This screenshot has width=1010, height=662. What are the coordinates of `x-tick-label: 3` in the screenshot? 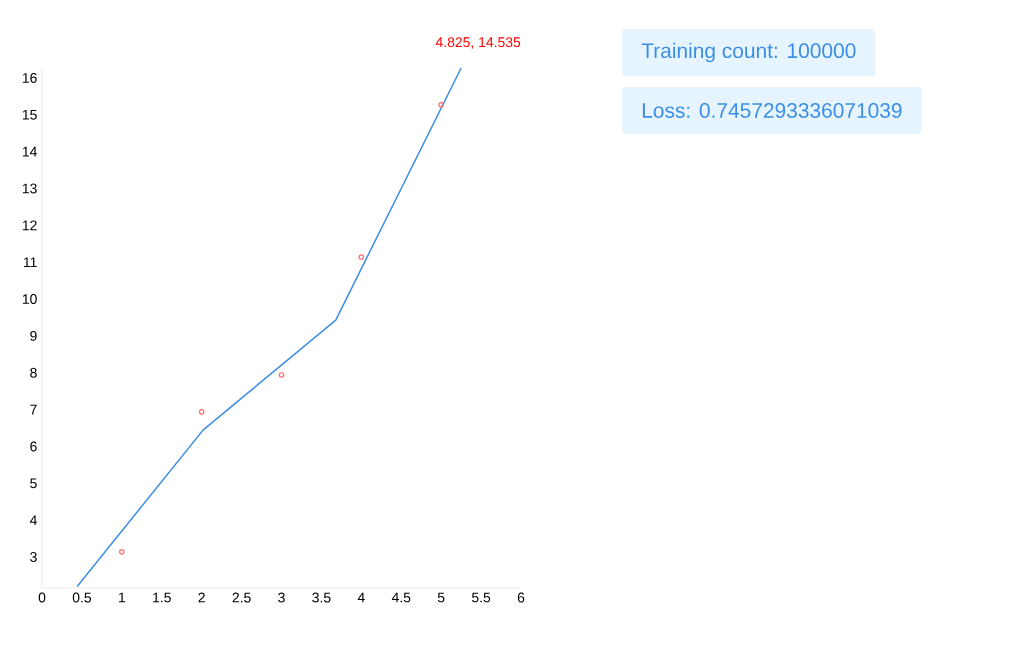 It's located at (281, 597).